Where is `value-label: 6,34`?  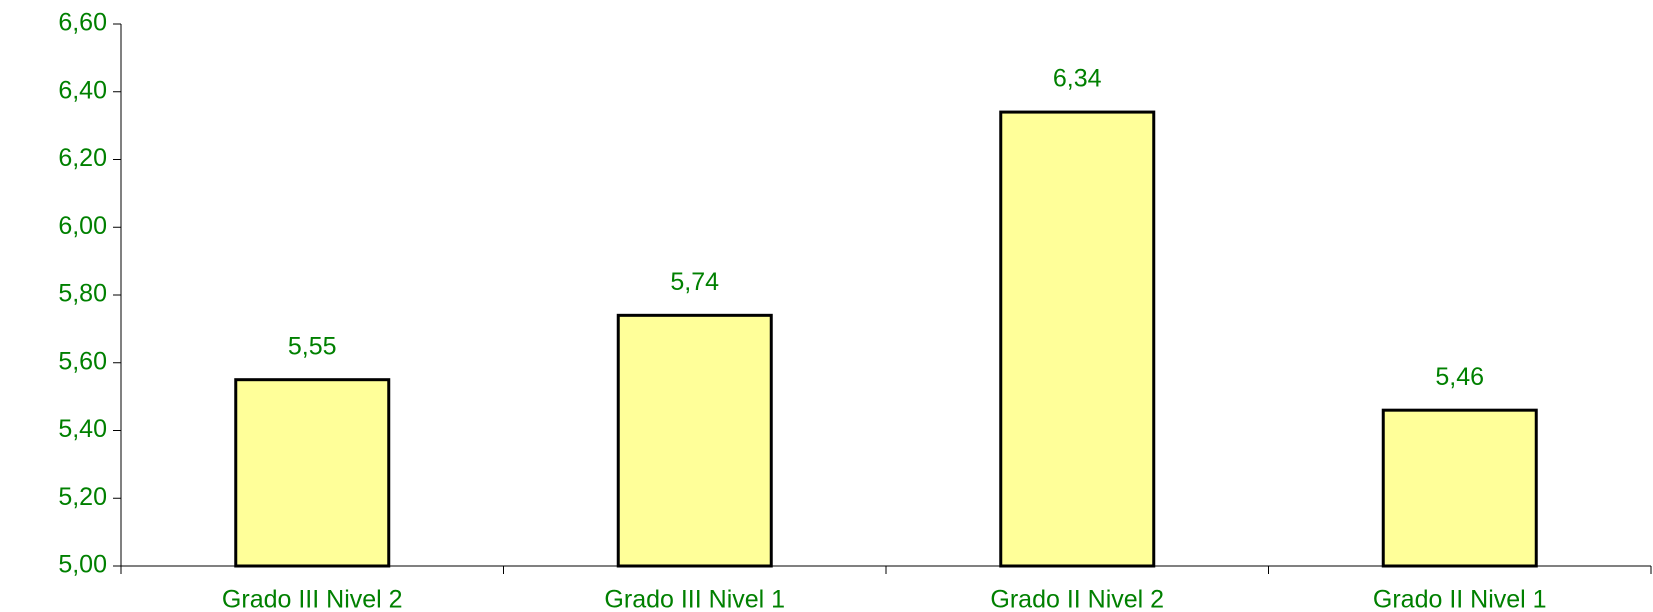
value-label: 6,34 is located at coordinates (1077, 79).